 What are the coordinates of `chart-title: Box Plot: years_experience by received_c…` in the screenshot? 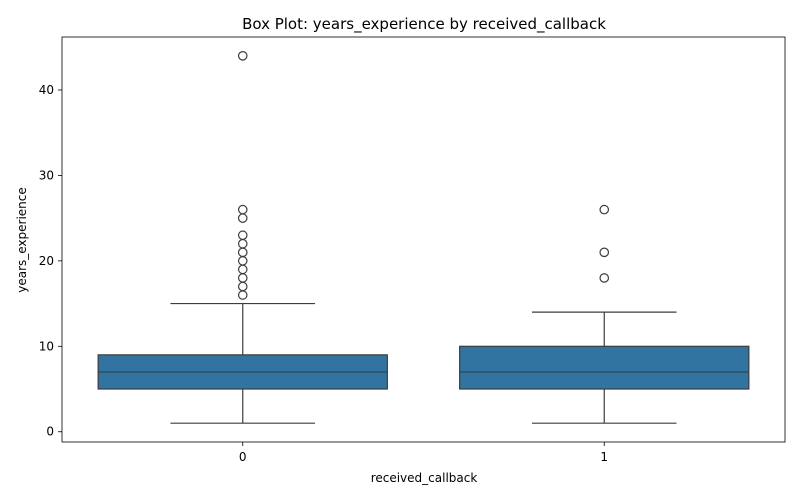 It's located at (424, 24).